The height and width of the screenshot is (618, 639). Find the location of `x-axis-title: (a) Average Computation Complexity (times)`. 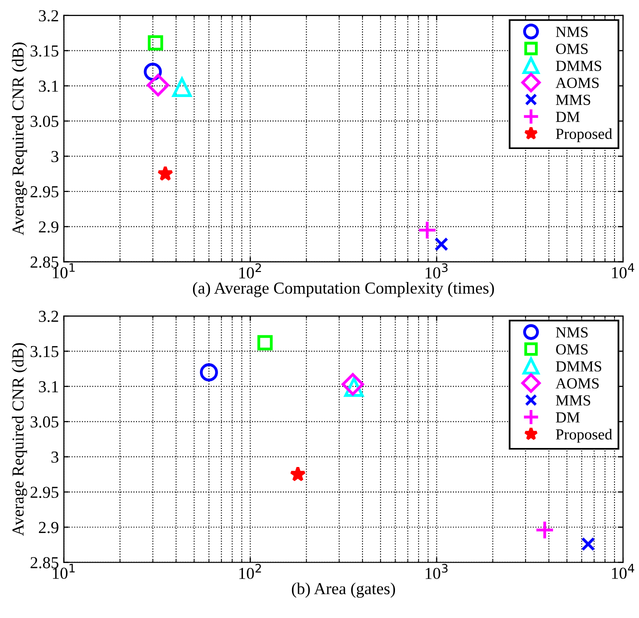

x-axis-title: (a) Average Computation Complexity (times) is located at coordinates (343, 290).